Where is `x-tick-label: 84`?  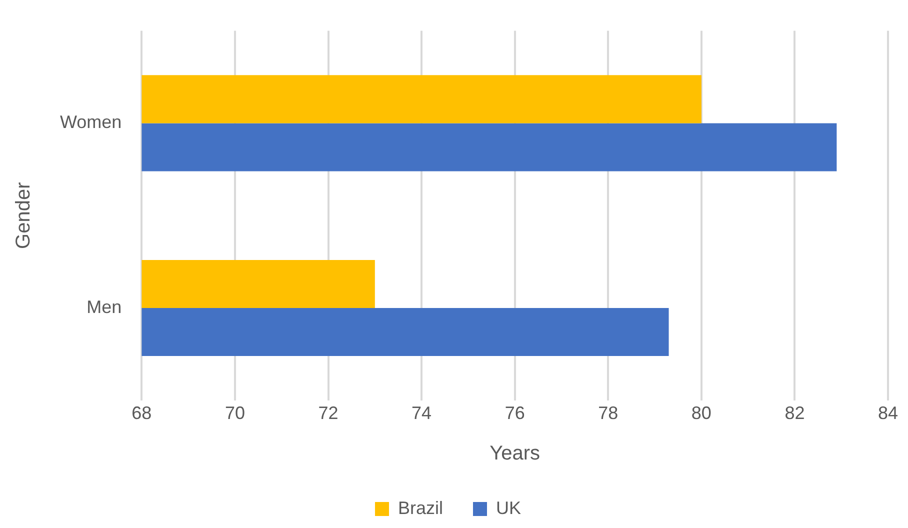
x-tick-label: 84 is located at coordinates (888, 413).